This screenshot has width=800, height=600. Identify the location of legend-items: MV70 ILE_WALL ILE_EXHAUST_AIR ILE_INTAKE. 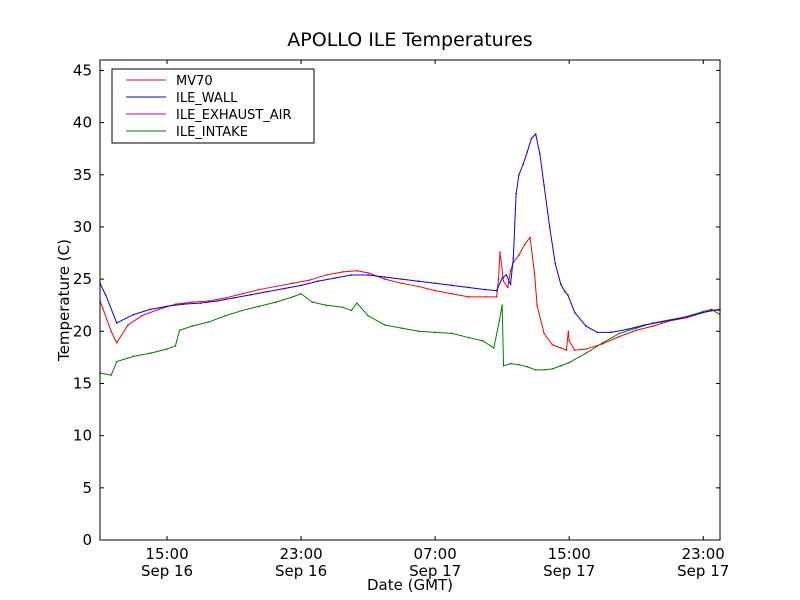
(209, 107).